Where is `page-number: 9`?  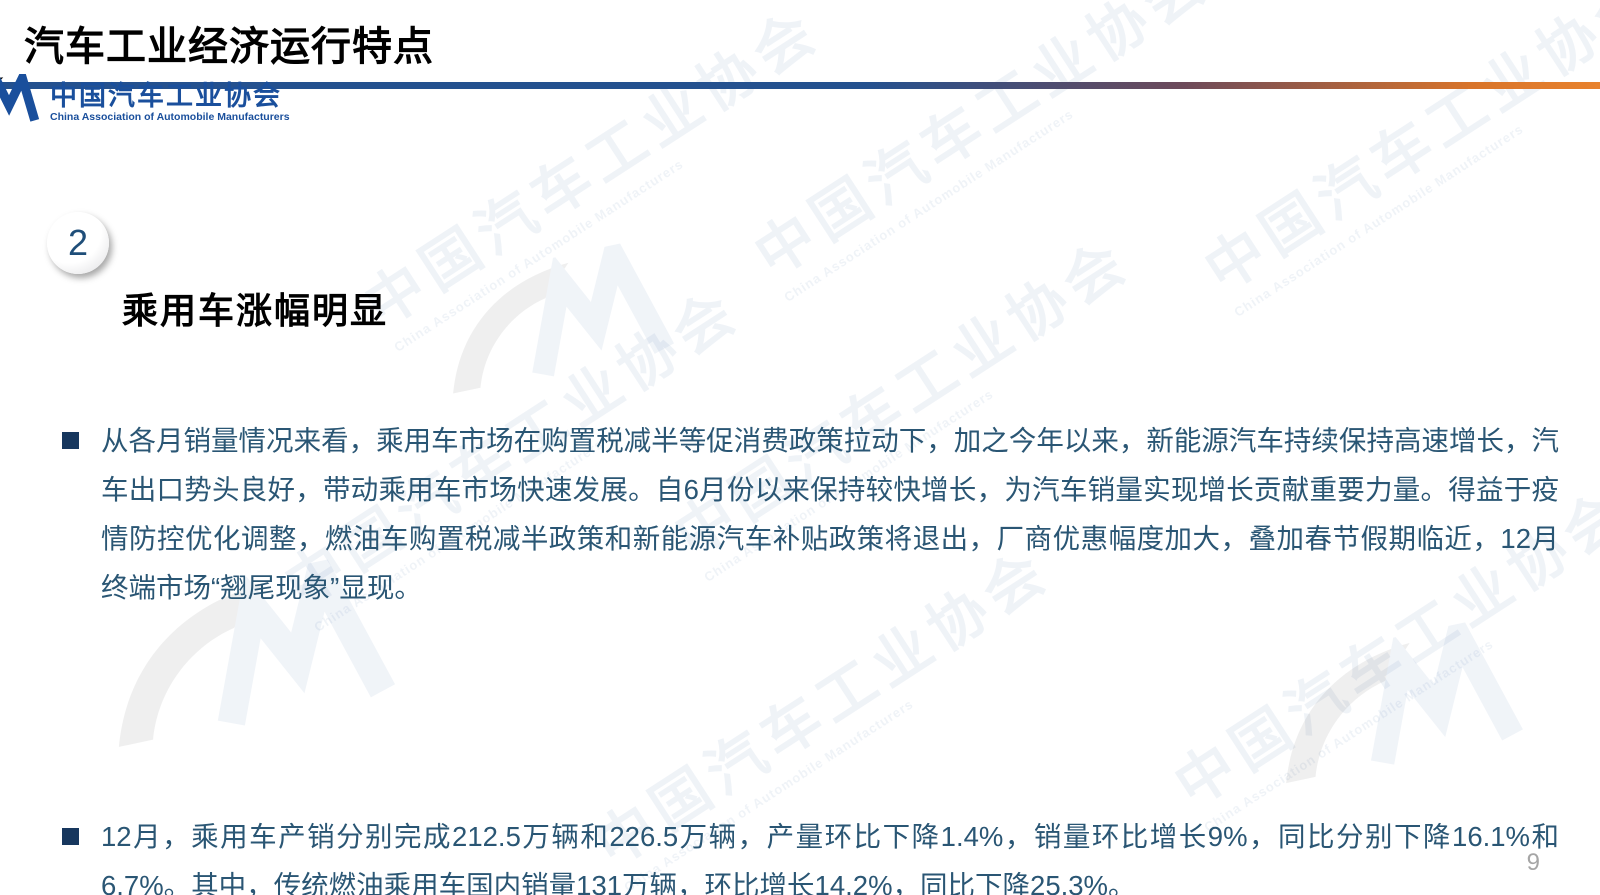 page-number: 9 is located at coordinates (1533, 862).